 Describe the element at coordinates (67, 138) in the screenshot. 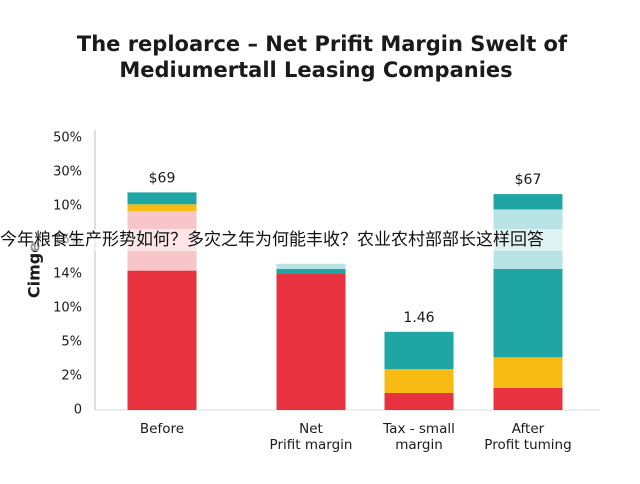

I see `y-tick-label: 50%` at that location.